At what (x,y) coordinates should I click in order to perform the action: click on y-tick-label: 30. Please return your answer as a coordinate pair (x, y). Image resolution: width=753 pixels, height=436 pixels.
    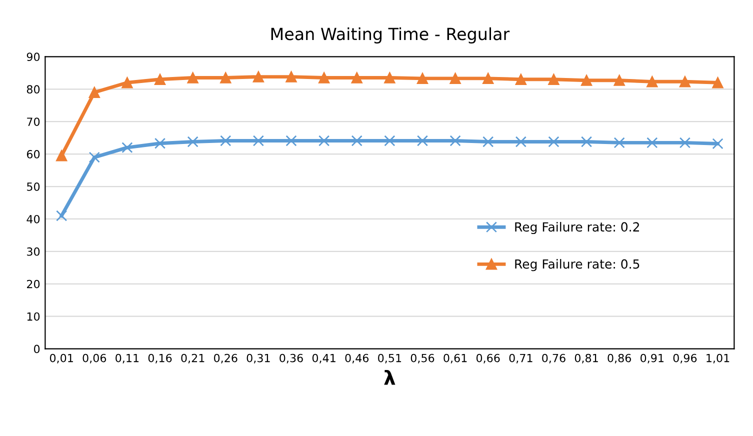
    Looking at the image, I should click on (33, 251).